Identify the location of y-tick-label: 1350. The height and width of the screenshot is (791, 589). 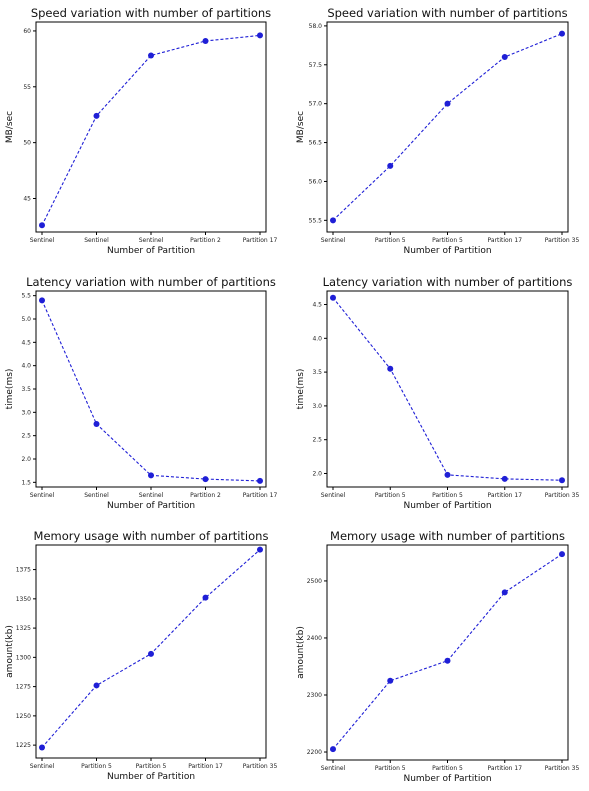
(23, 599).